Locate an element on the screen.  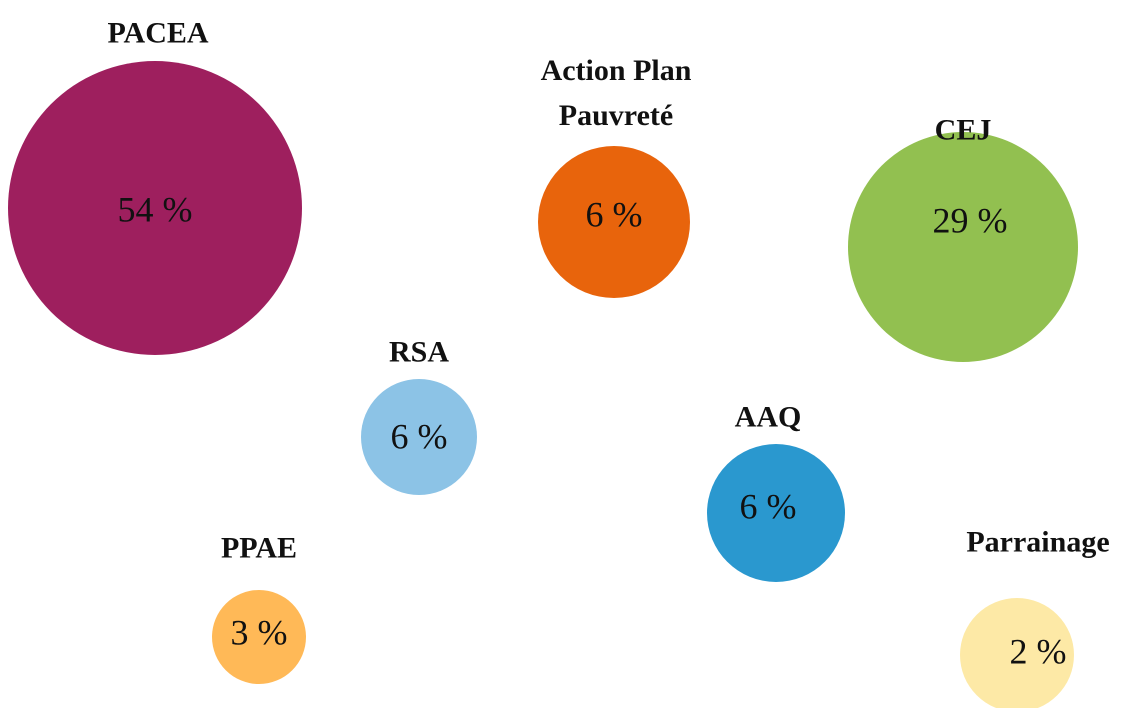
value-label: 54 % is located at coordinates (155, 209).